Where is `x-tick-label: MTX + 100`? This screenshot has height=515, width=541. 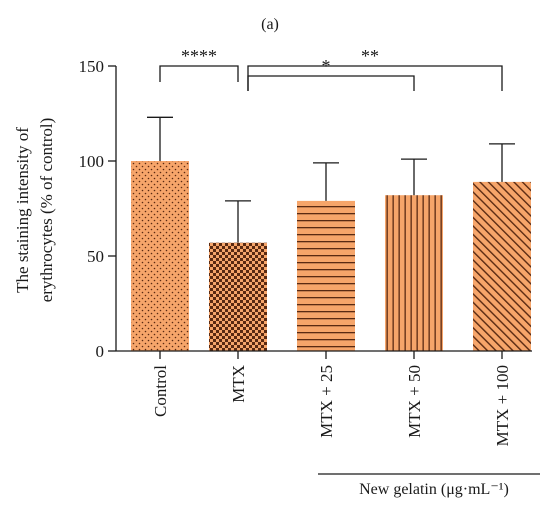
x-tick-label: MTX + 100 is located at coordinates (502, 405).